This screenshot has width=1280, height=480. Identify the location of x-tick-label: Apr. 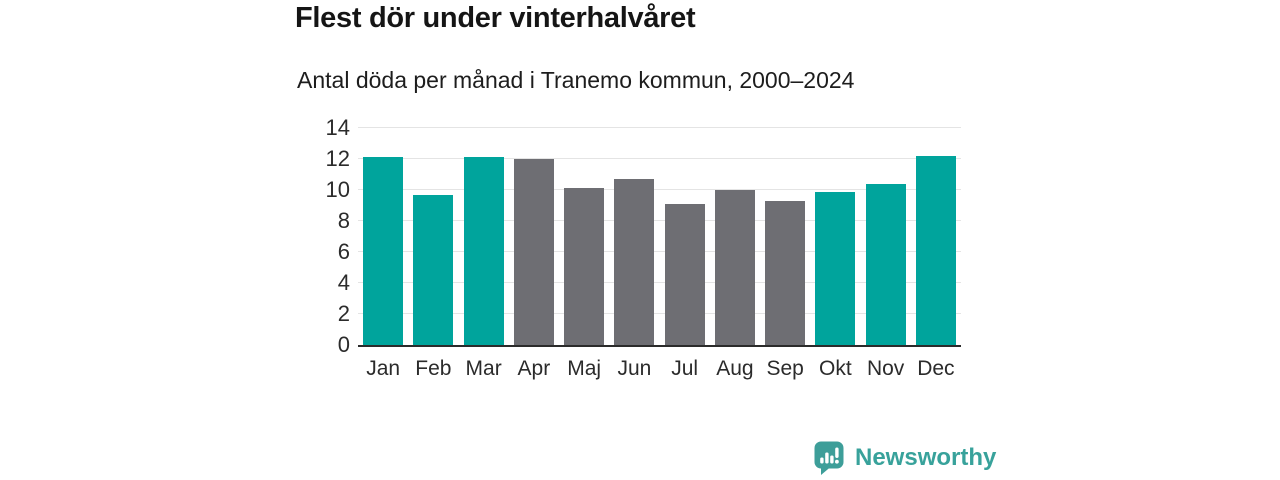
(534, 368).